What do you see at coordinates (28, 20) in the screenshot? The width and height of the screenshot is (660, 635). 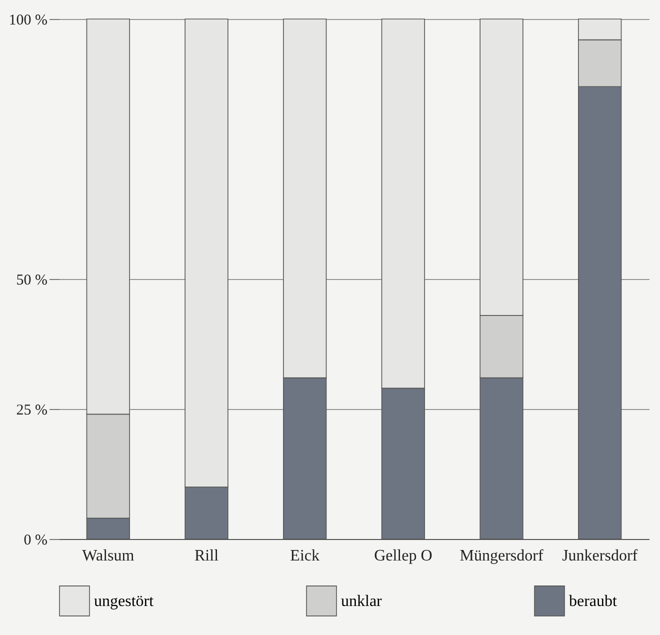 I see `y-tick-label: 100 %` at bounding box center [28, 20].